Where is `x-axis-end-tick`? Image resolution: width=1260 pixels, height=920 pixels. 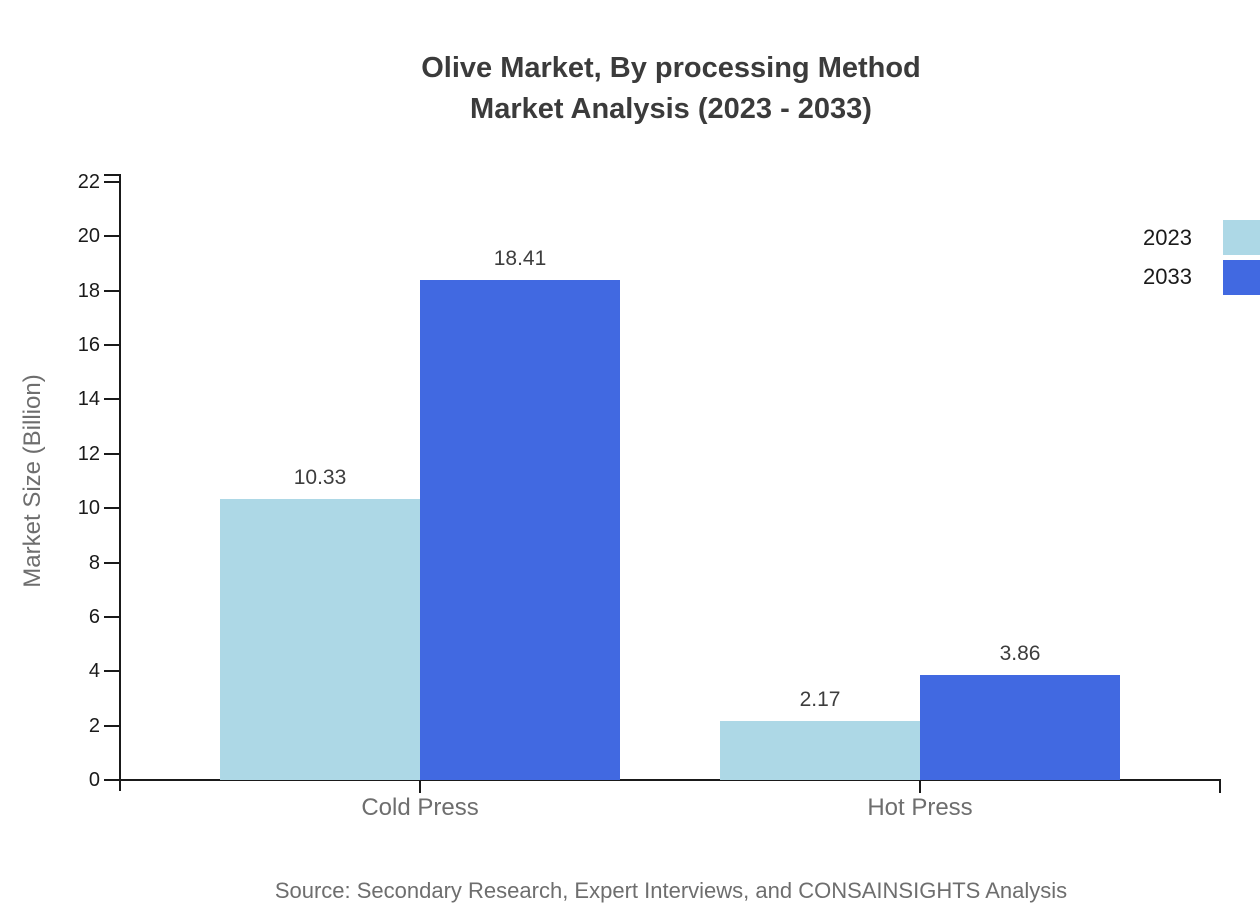
x-axis-end-tick is located at coordinates (1220, 786).